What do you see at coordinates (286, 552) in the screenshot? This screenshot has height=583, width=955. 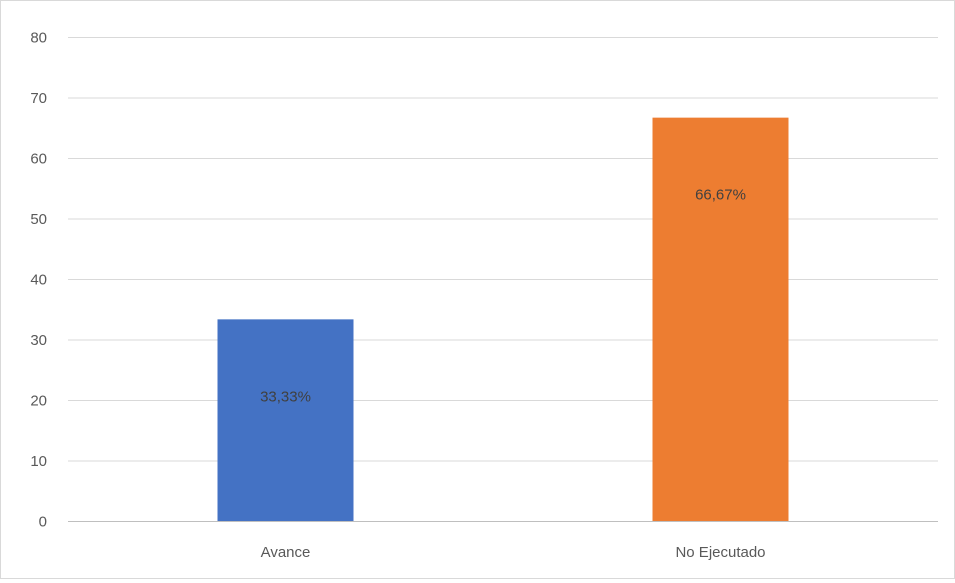 I see `category-label: Avance` at bounding box center [286, 552].